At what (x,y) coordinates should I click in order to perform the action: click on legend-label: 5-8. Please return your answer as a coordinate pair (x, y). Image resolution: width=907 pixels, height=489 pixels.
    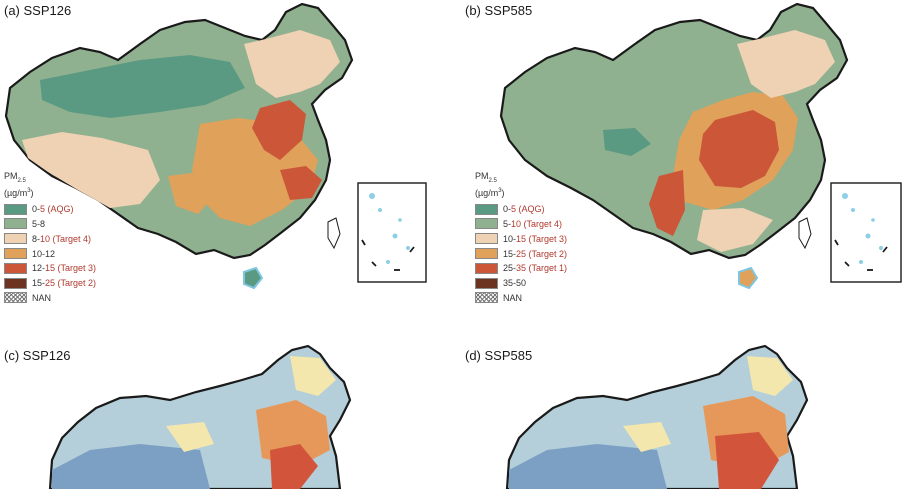
    Looking at the image, I should click on (39, 223).